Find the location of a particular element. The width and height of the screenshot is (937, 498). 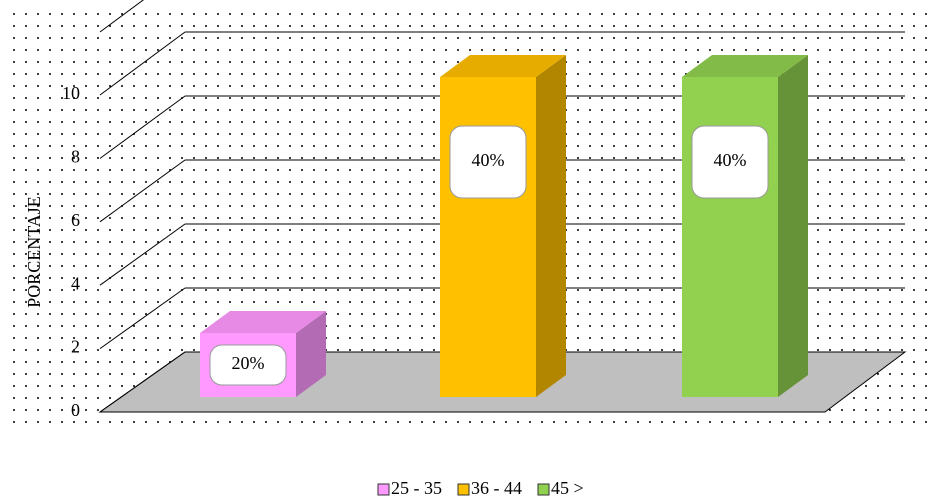

y-tick-label: 0 is located at coordinates (75, 410).